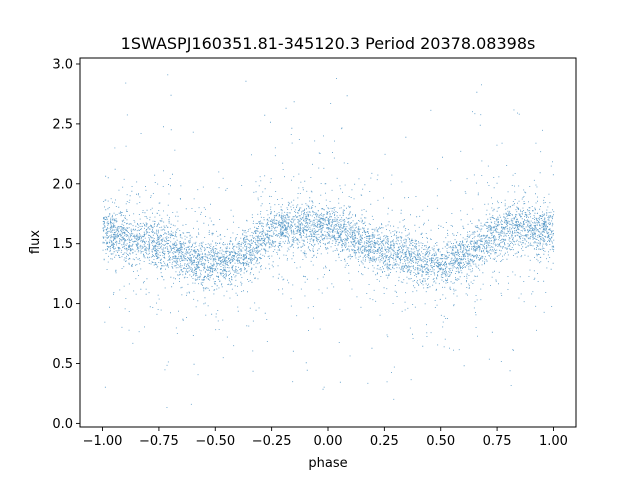 Image resolution: width=640 pixels, height=480 pixels. I want to click on x-tick-label: 0.75, so click(497, 441).